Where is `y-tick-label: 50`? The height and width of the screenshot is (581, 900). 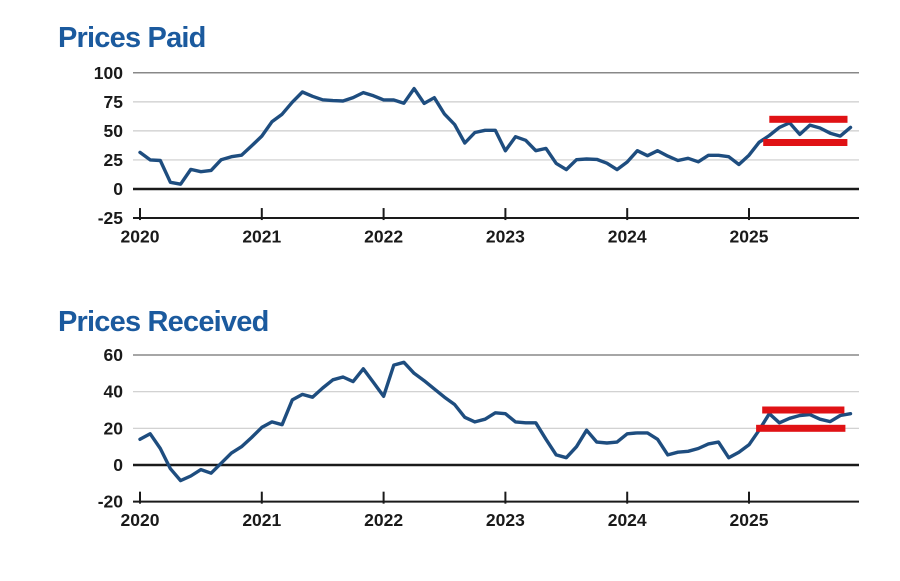
y-tick-label: 50 is located at coordinates (114, 131).